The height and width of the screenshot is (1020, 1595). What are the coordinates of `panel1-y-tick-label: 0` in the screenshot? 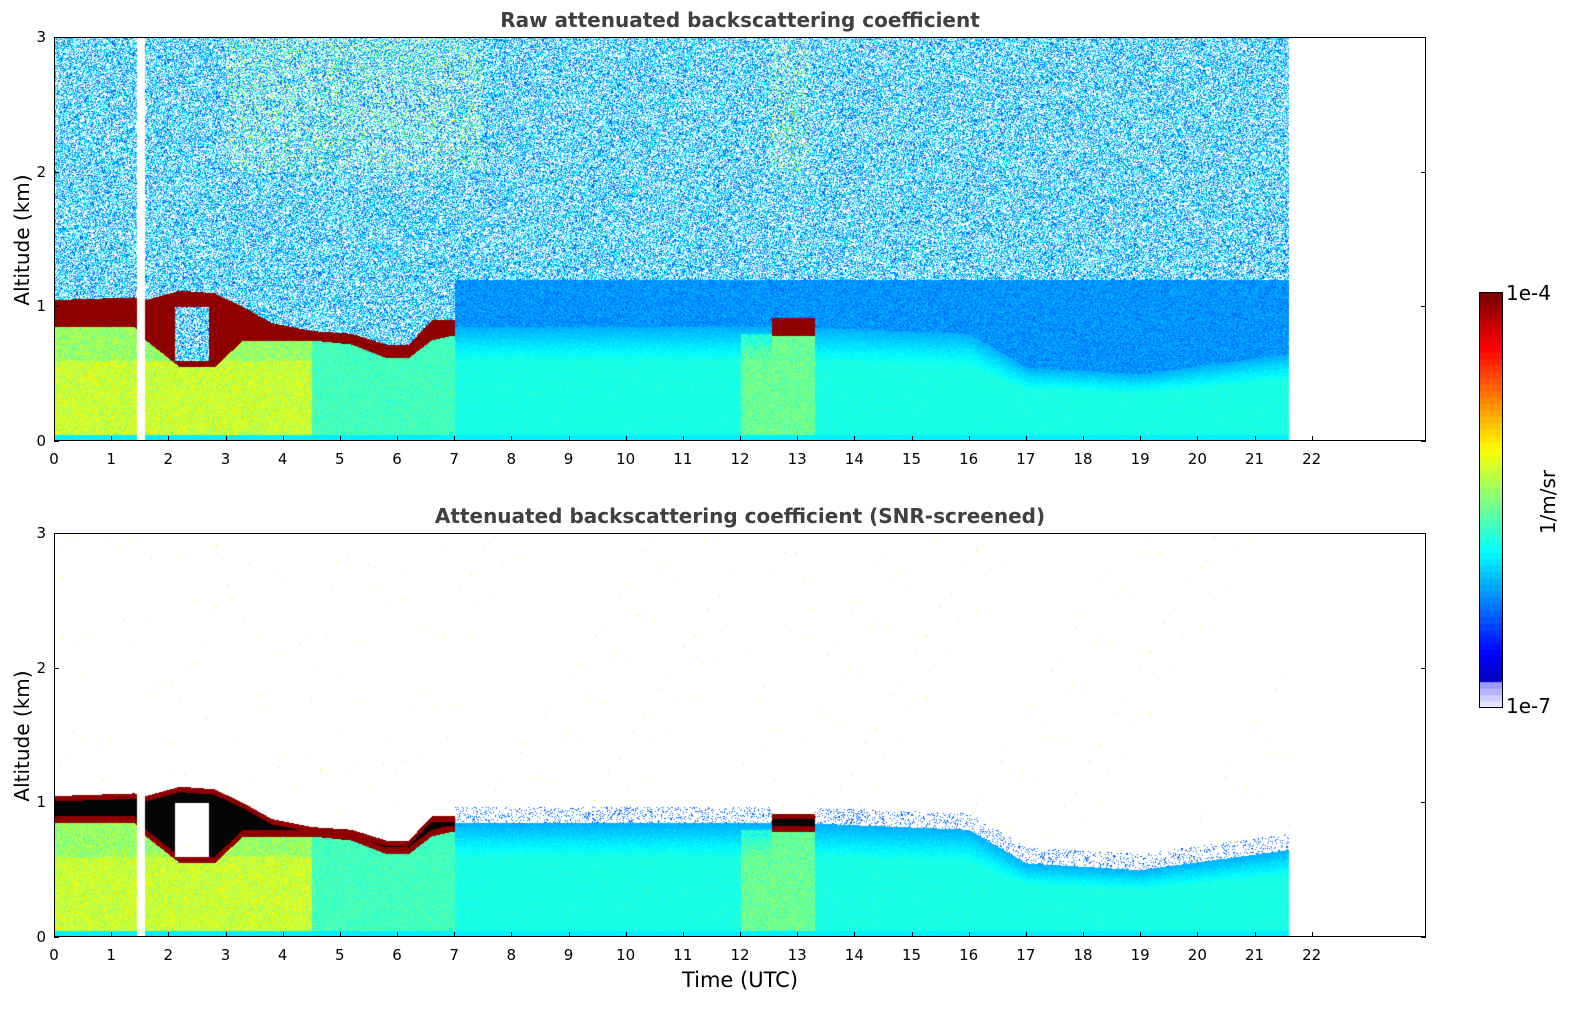 It's located at (41, 441).